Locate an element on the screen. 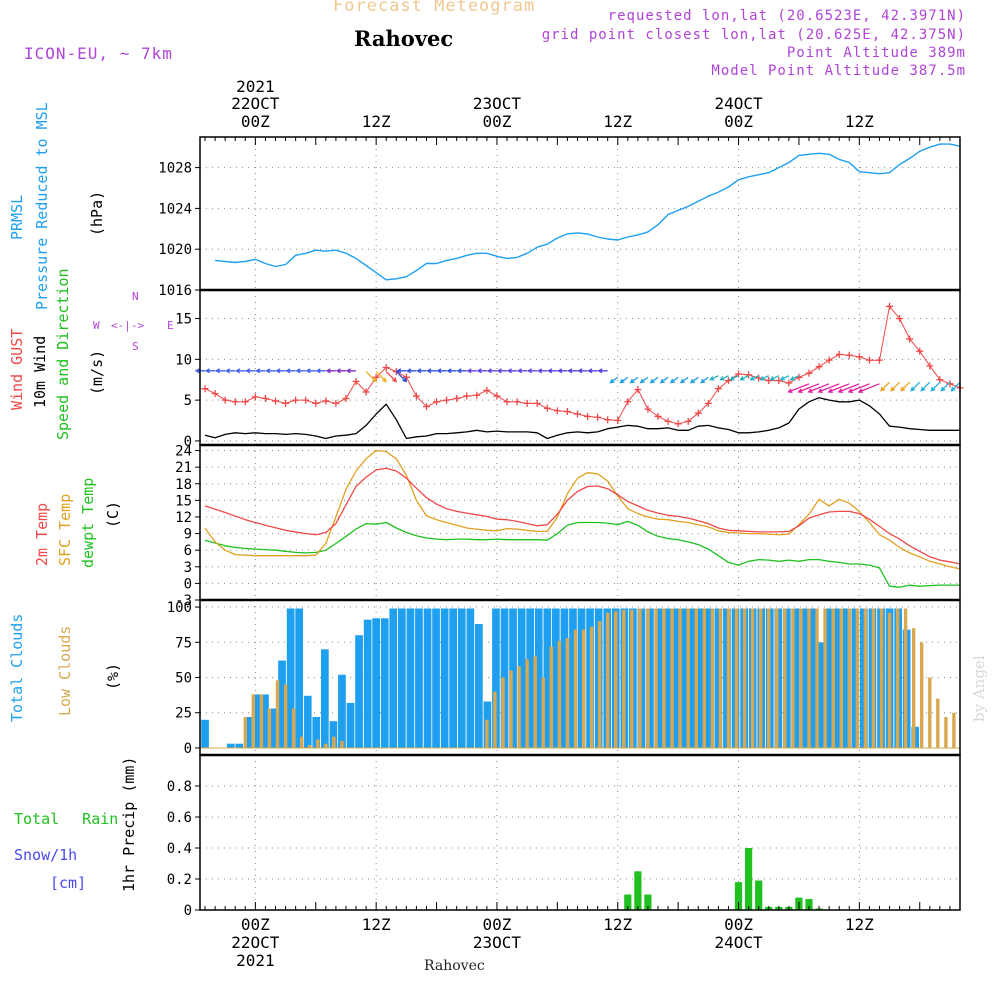 The width and height of the screenshot is (1000, 1000). bottom-year: 2021 is located at coordinates (255, 960).